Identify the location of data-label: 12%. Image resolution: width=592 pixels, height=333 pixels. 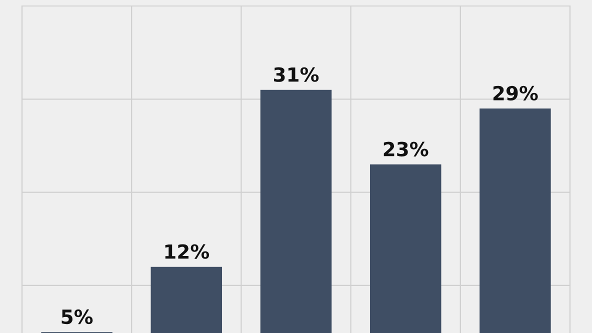
(187, 251).